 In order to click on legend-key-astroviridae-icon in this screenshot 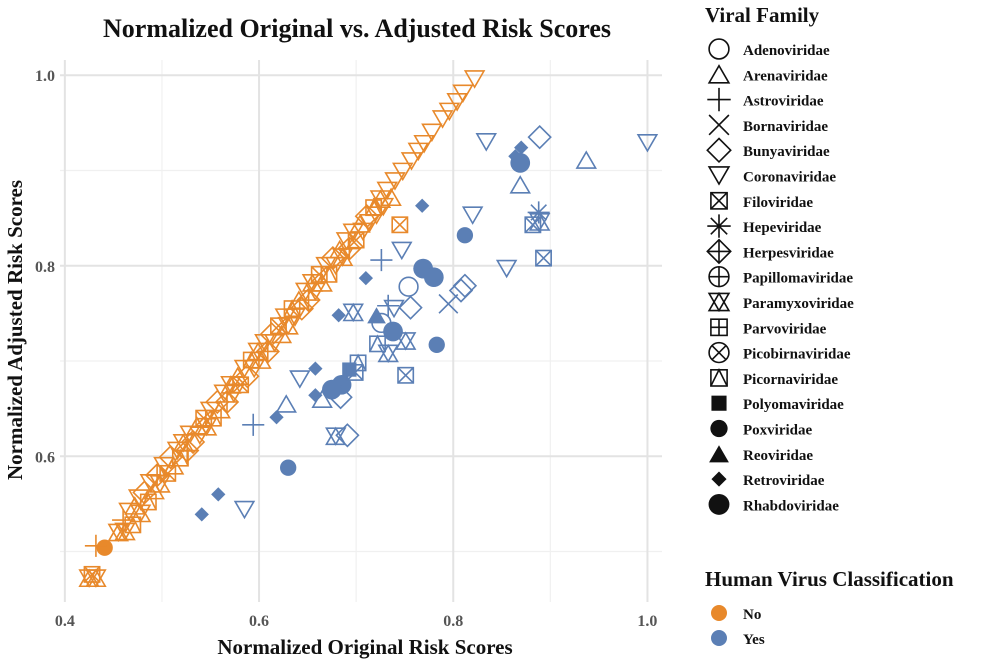, I will do `click(719, 99)`.